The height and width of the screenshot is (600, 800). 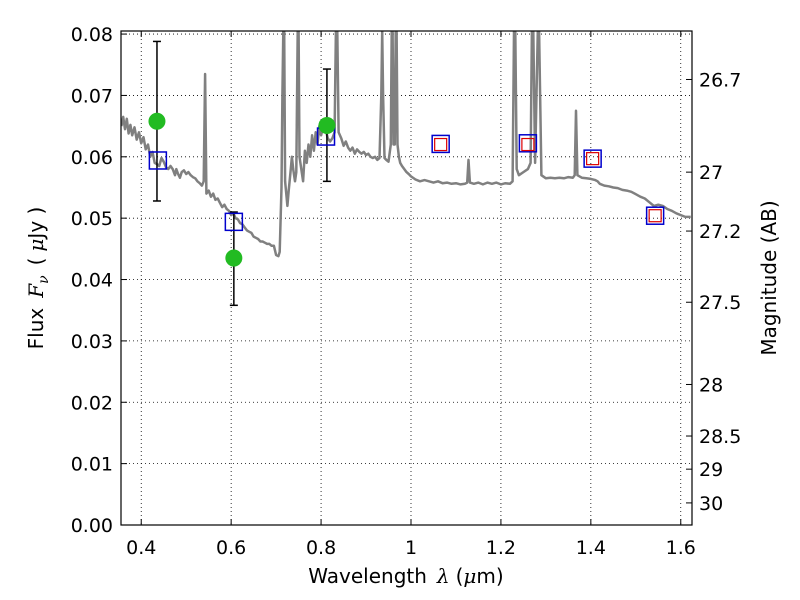 I want to click on y-tick-label: 0.03, so click(x=92, y=342).